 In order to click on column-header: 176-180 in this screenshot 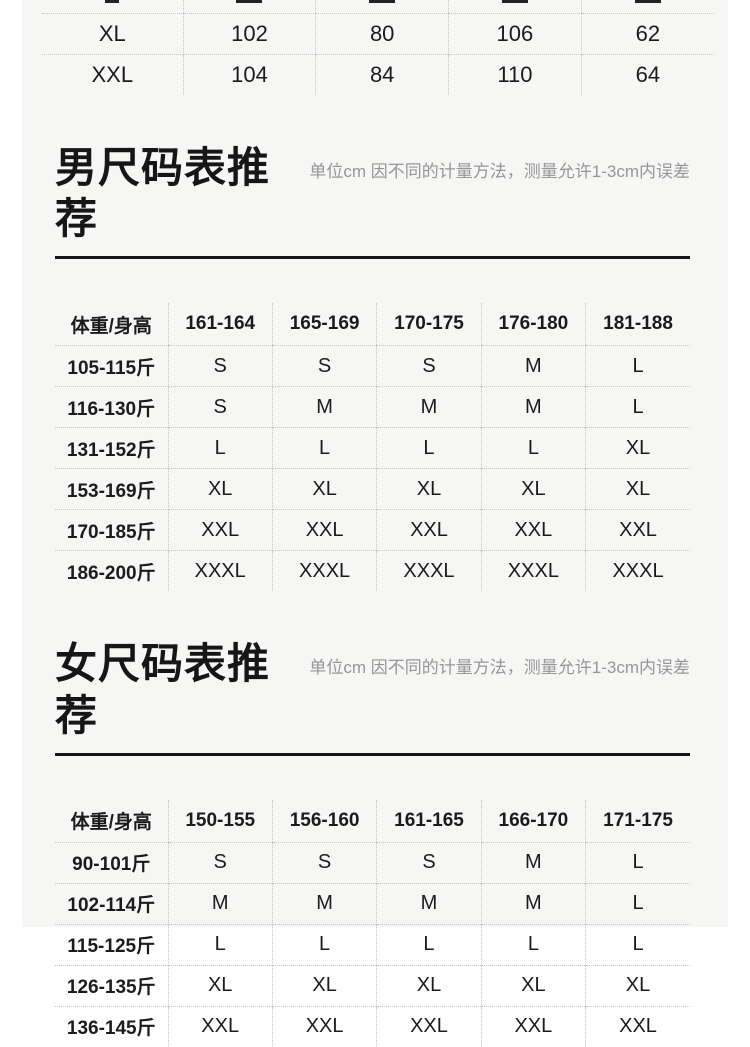, I will do `click(533, 325)`.